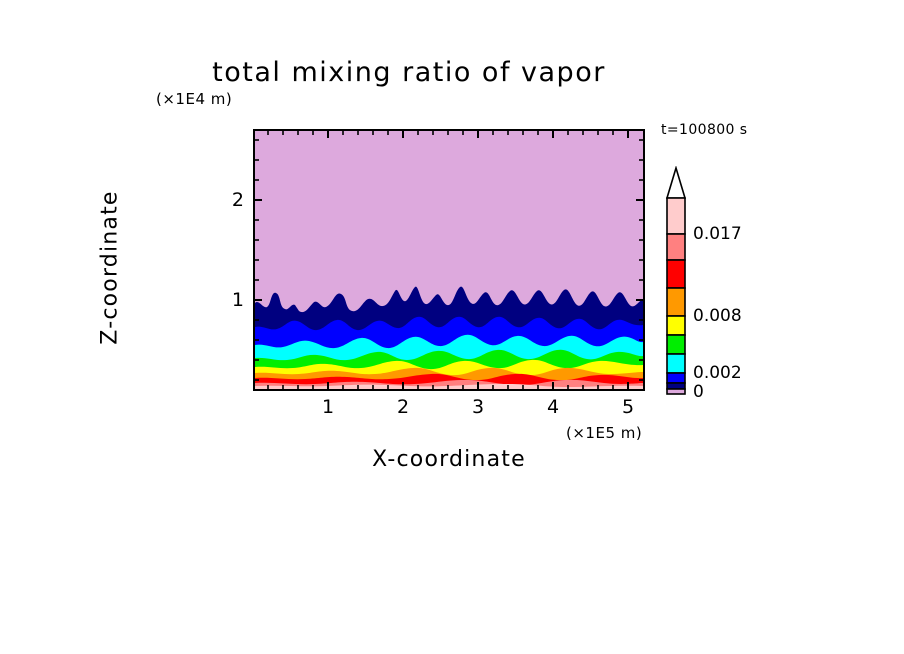  Describe the element at coordinates (449, 459) in the screenshot. I see `x-axis-title: X-coordinate` at that location.